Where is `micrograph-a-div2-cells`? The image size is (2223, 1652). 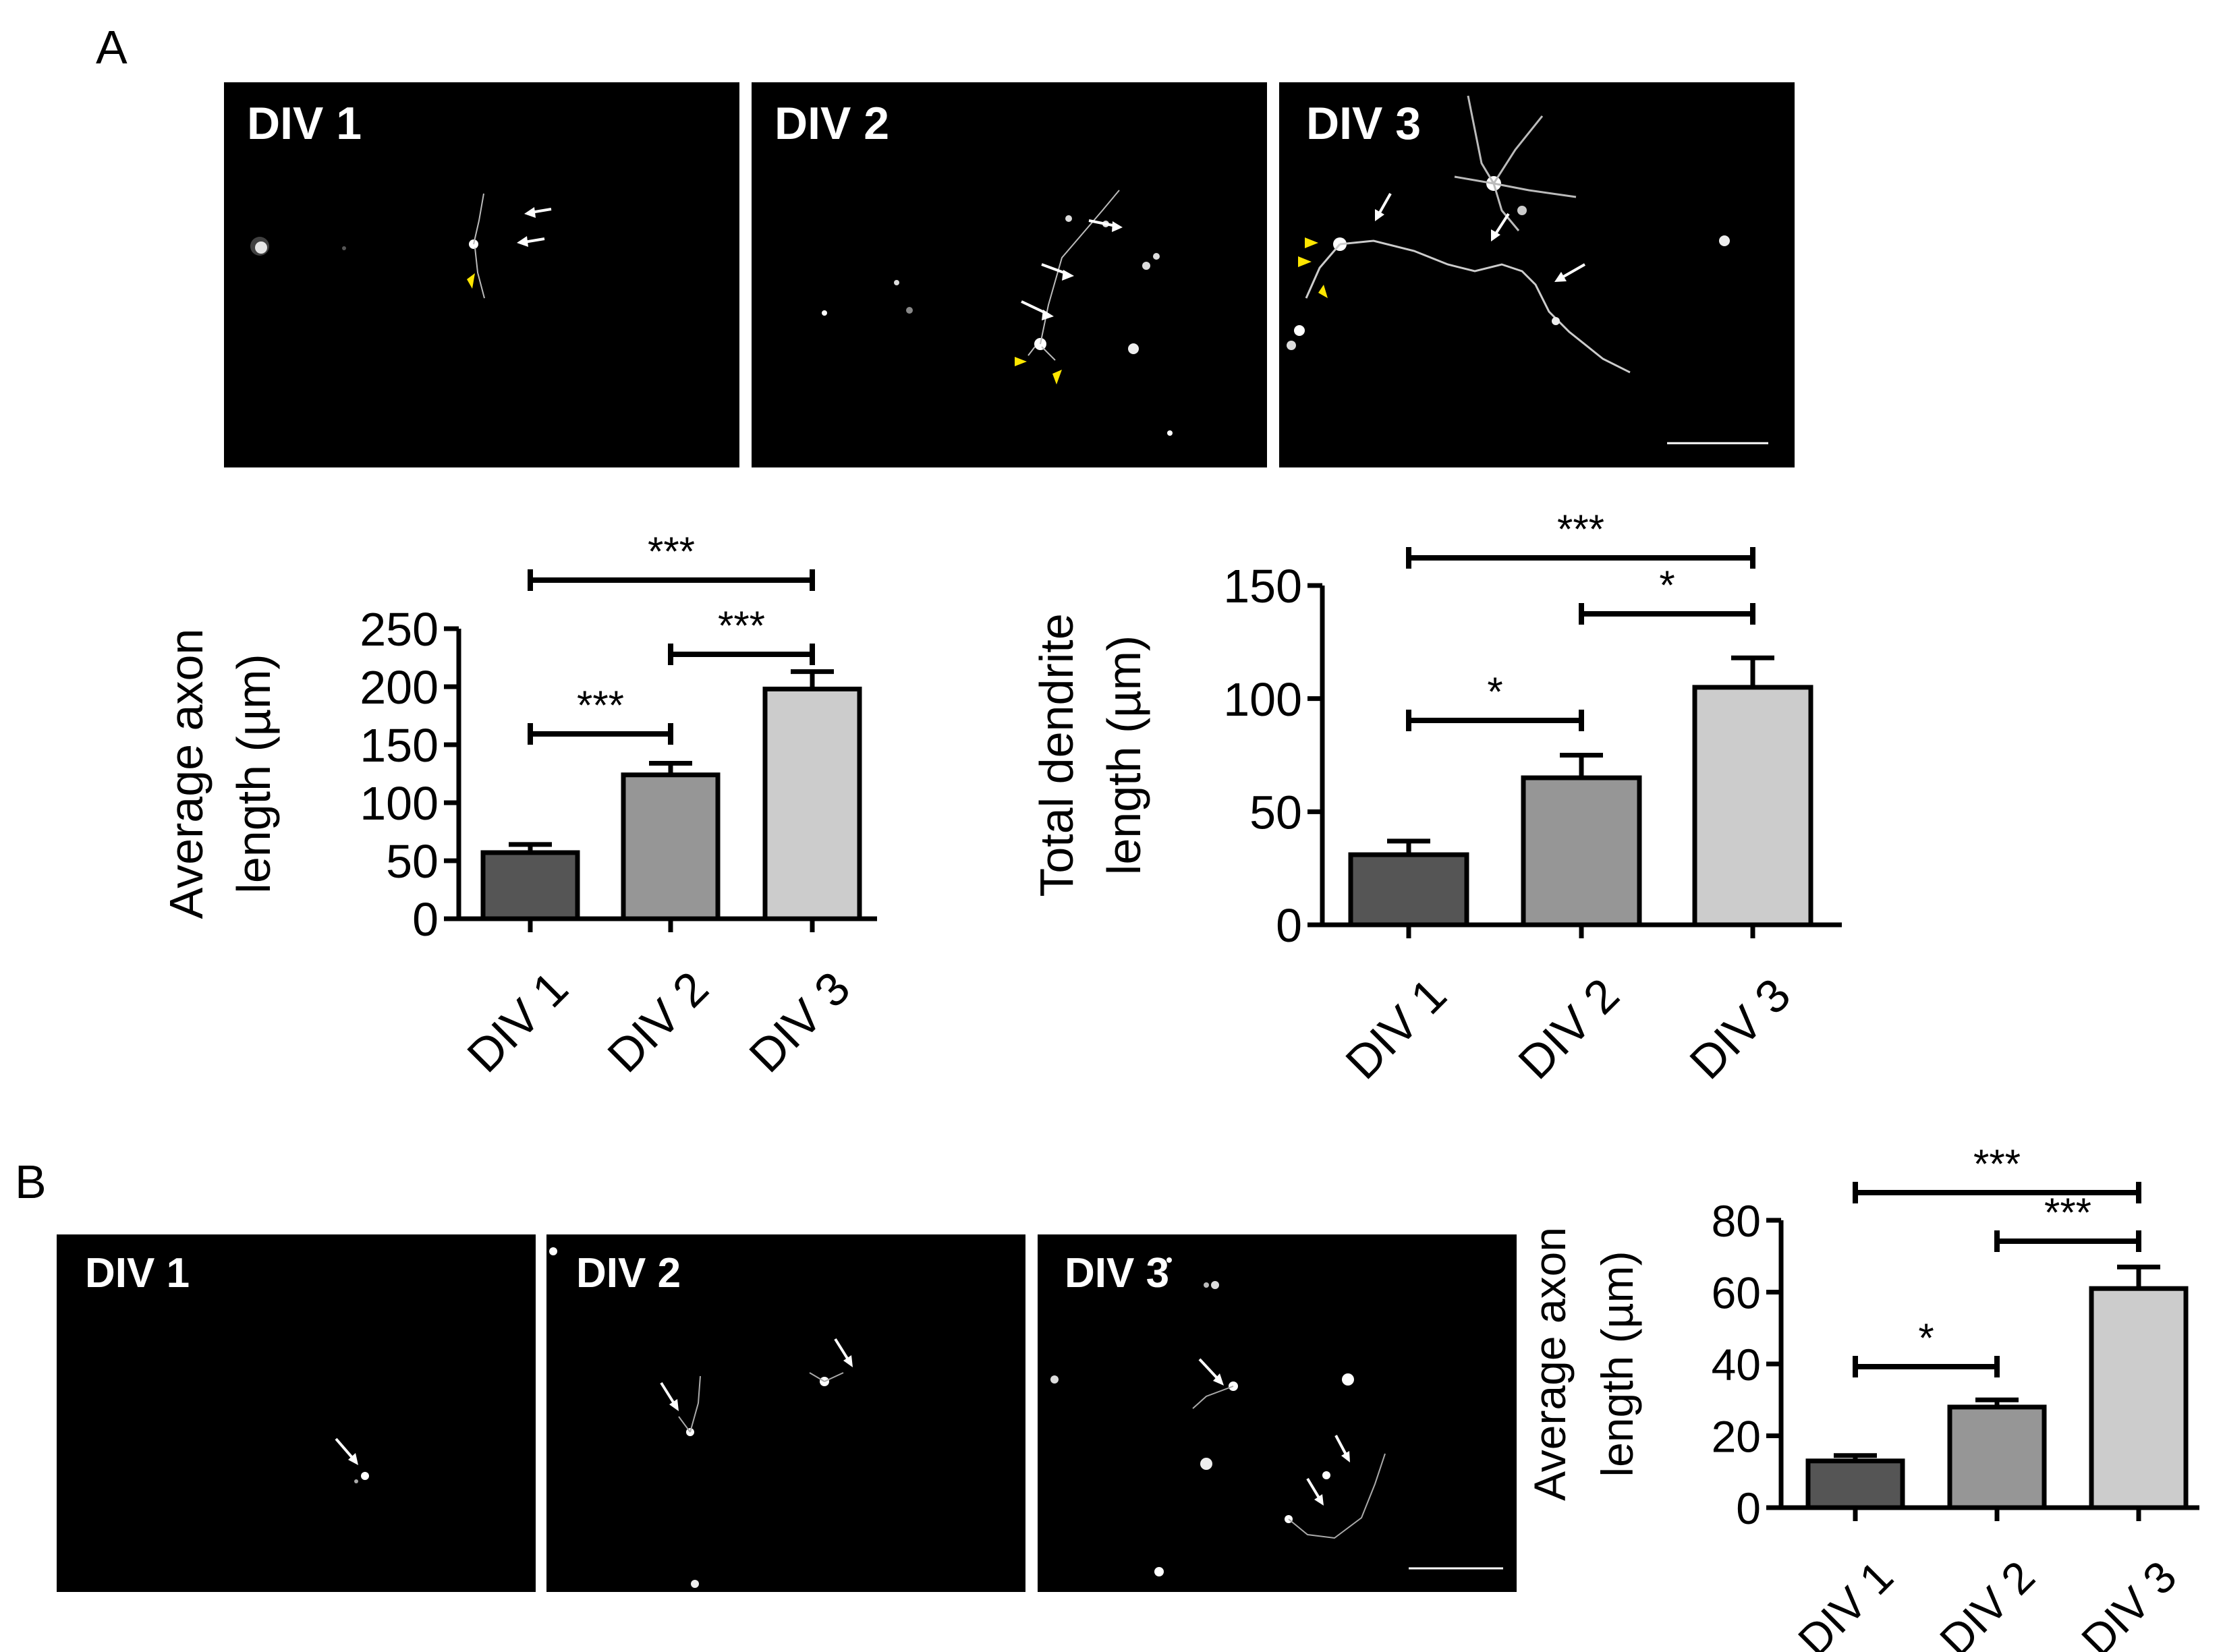 micrograph-a-div2-cells is located at coordinates (998, 313).